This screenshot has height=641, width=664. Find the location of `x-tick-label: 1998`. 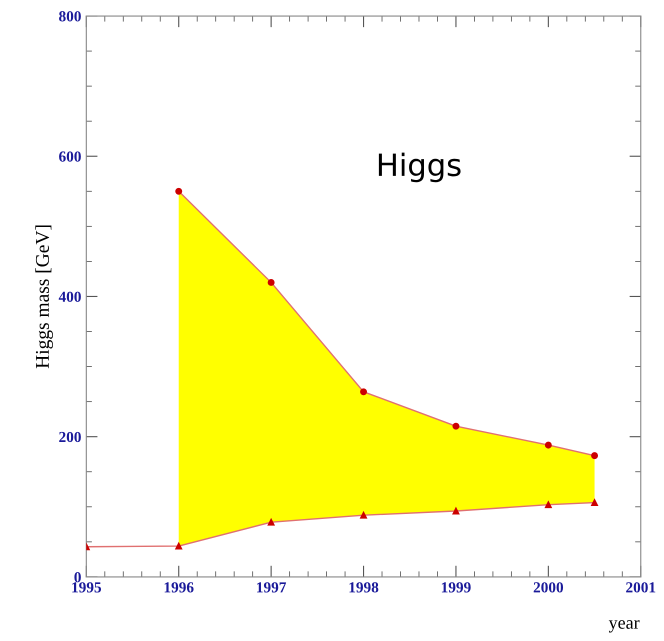

x-tick-label: 1998 is located at coordinates (363, 587).